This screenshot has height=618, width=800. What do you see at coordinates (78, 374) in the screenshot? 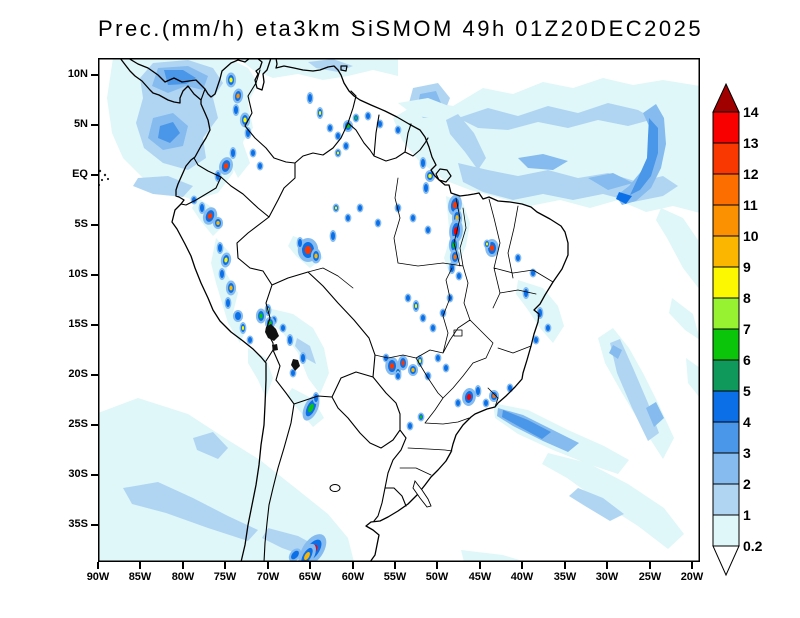
I see `lat-label: 20S` at bounding box center [78, 374].